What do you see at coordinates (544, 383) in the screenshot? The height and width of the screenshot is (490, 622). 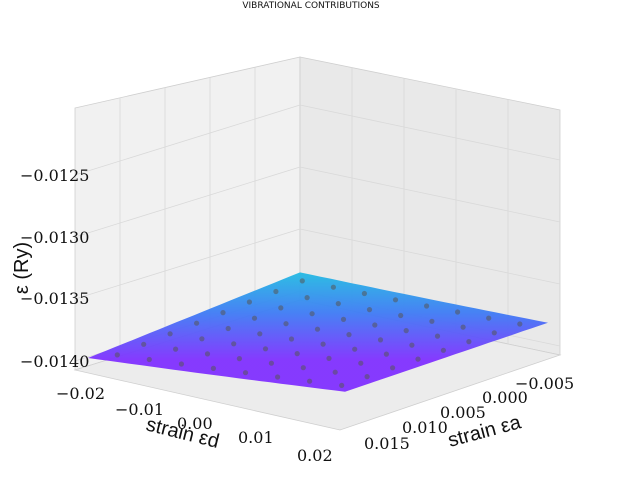 I see `y-tick-4: −0.005` at bounding box center [544, 383].